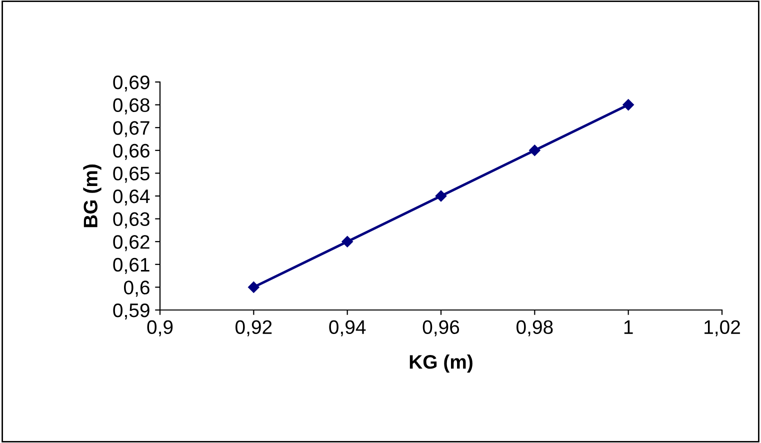 The image size is (761, 443). I want to click on y-tick-label: 0,59, so click(131, 311).